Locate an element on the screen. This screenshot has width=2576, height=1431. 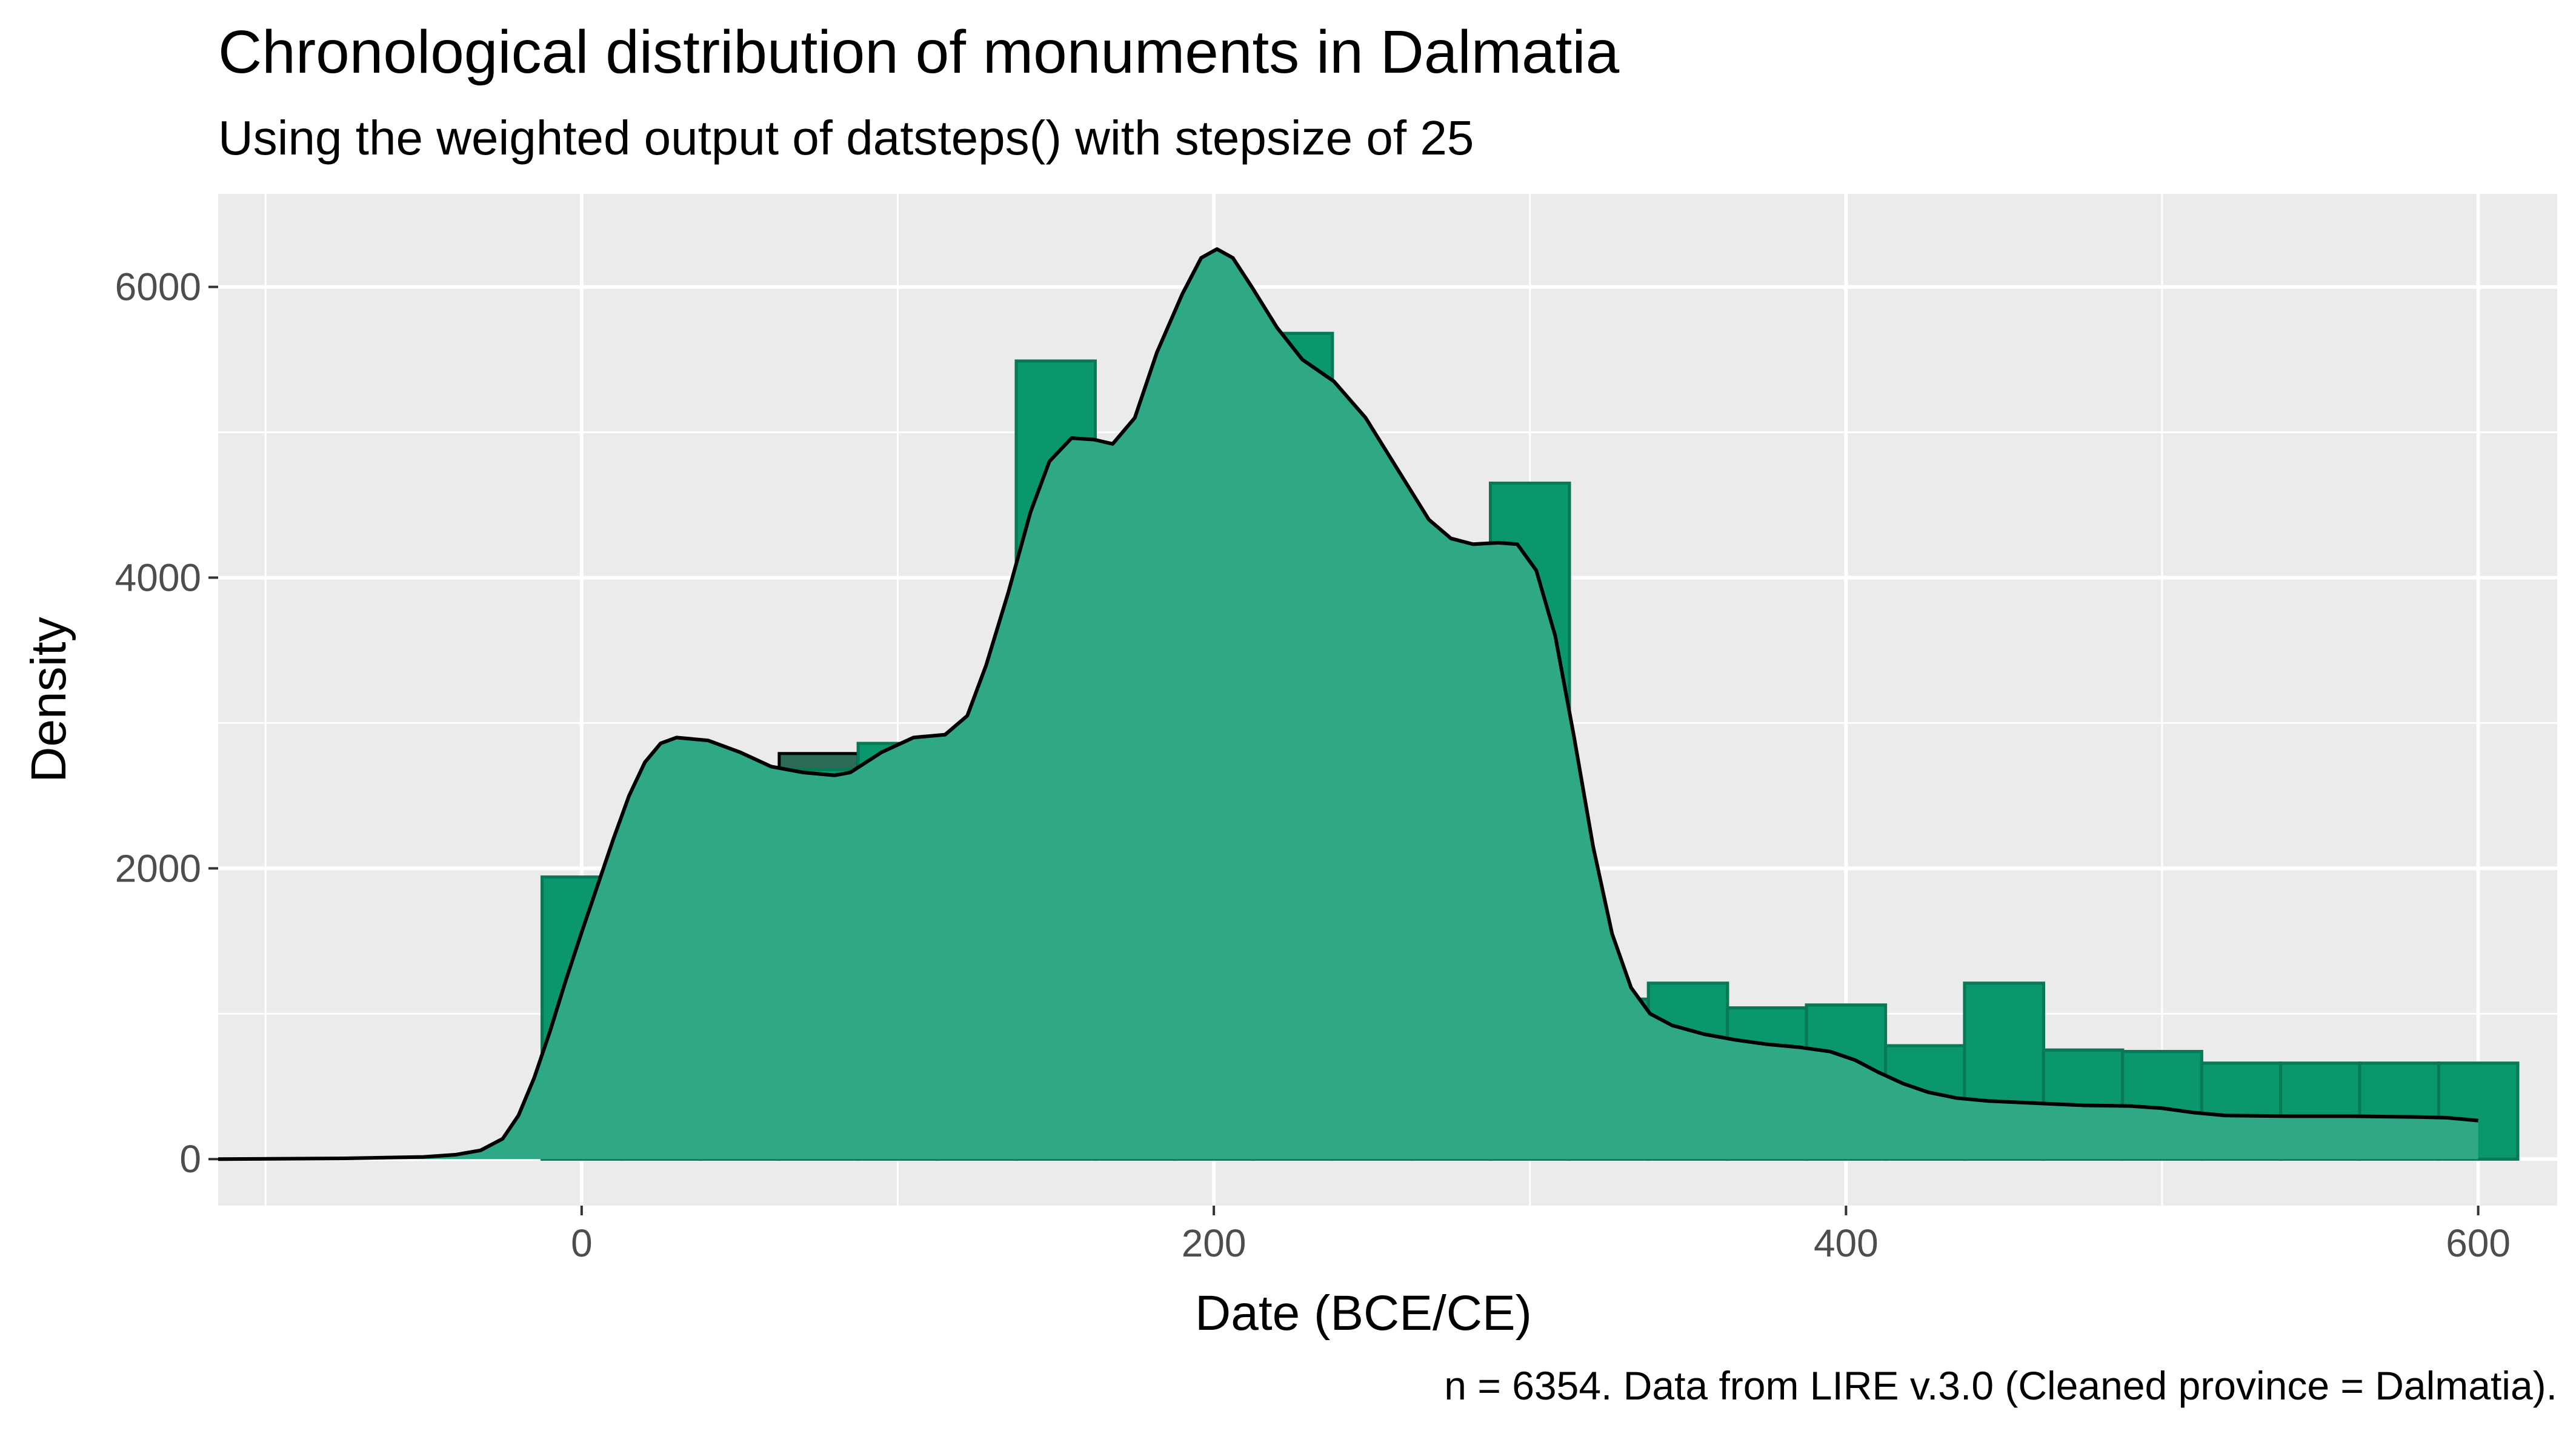
x-tick-label: 0 is located at coordinates (582, 1243).